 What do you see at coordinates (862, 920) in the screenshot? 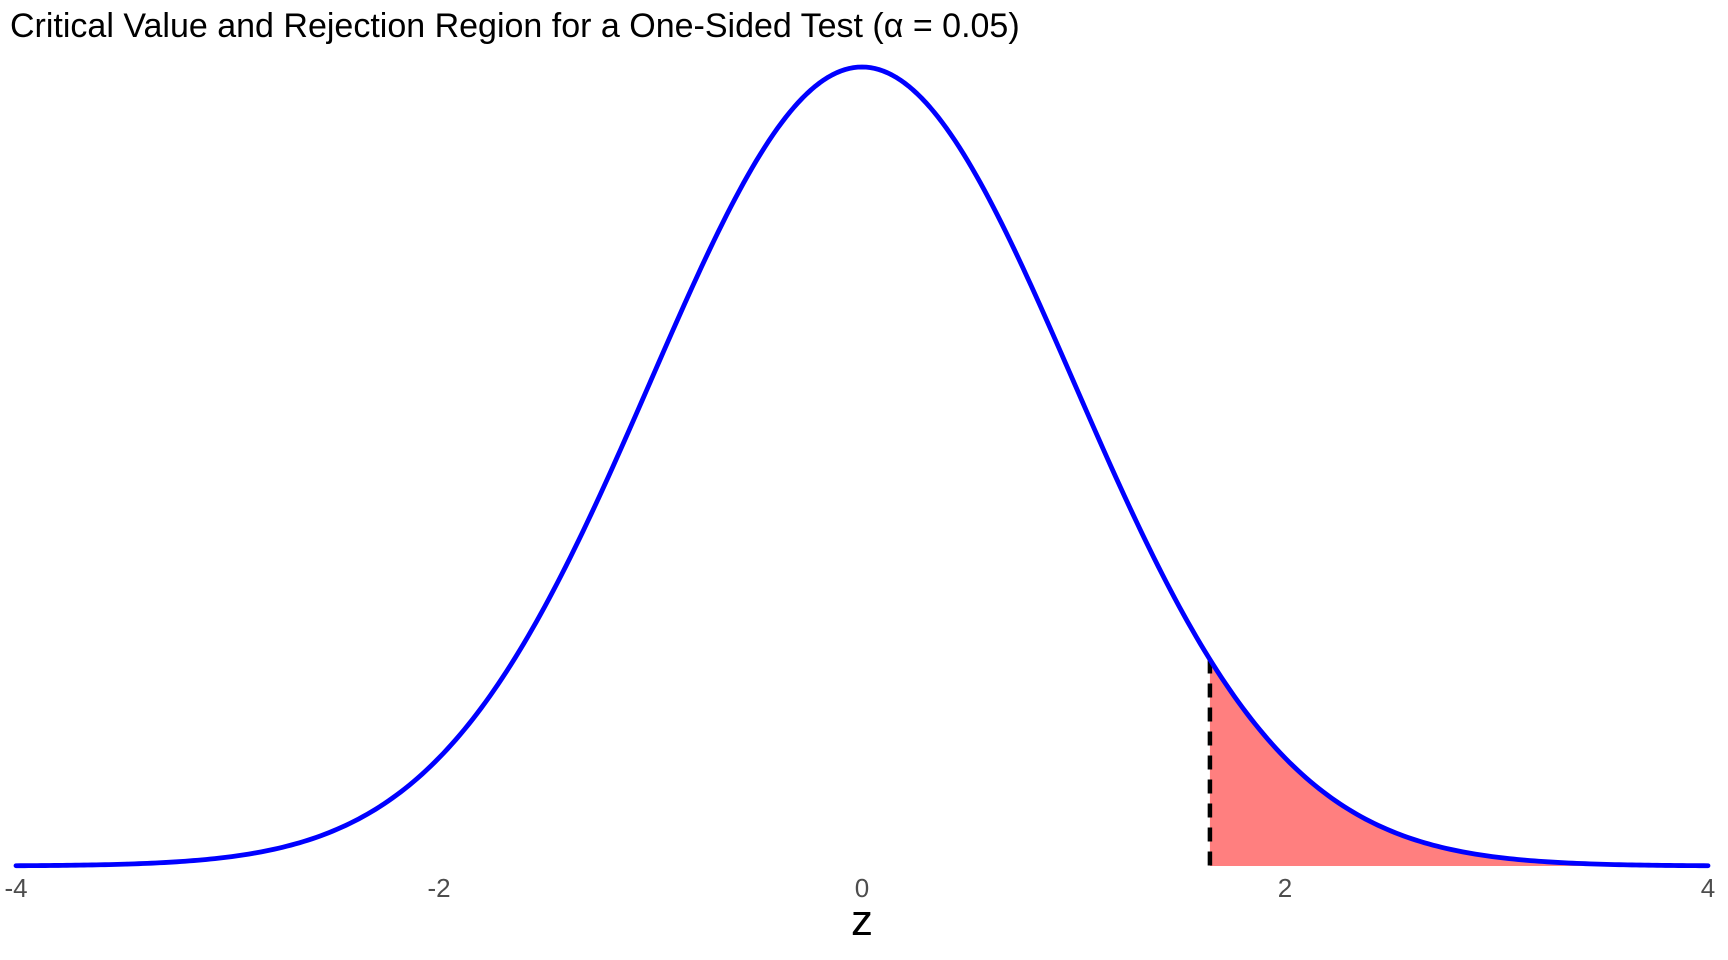
I see `x-axis-title: z` at bounding box center [862, 920].